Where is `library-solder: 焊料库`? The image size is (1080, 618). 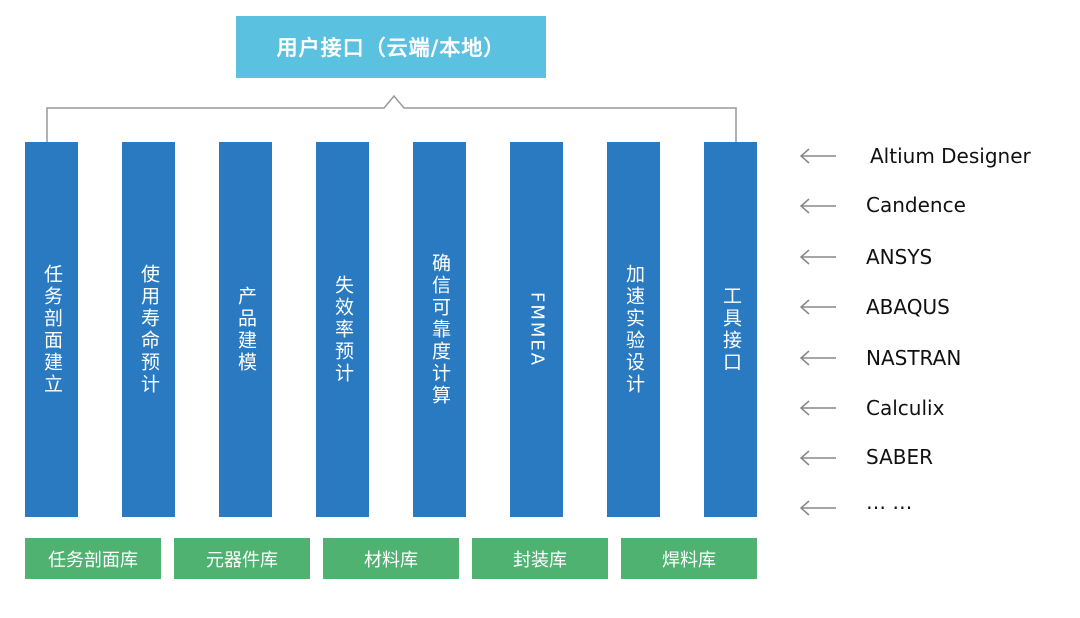
library-solder: 焊料库 is located at coordinates (689, 558).